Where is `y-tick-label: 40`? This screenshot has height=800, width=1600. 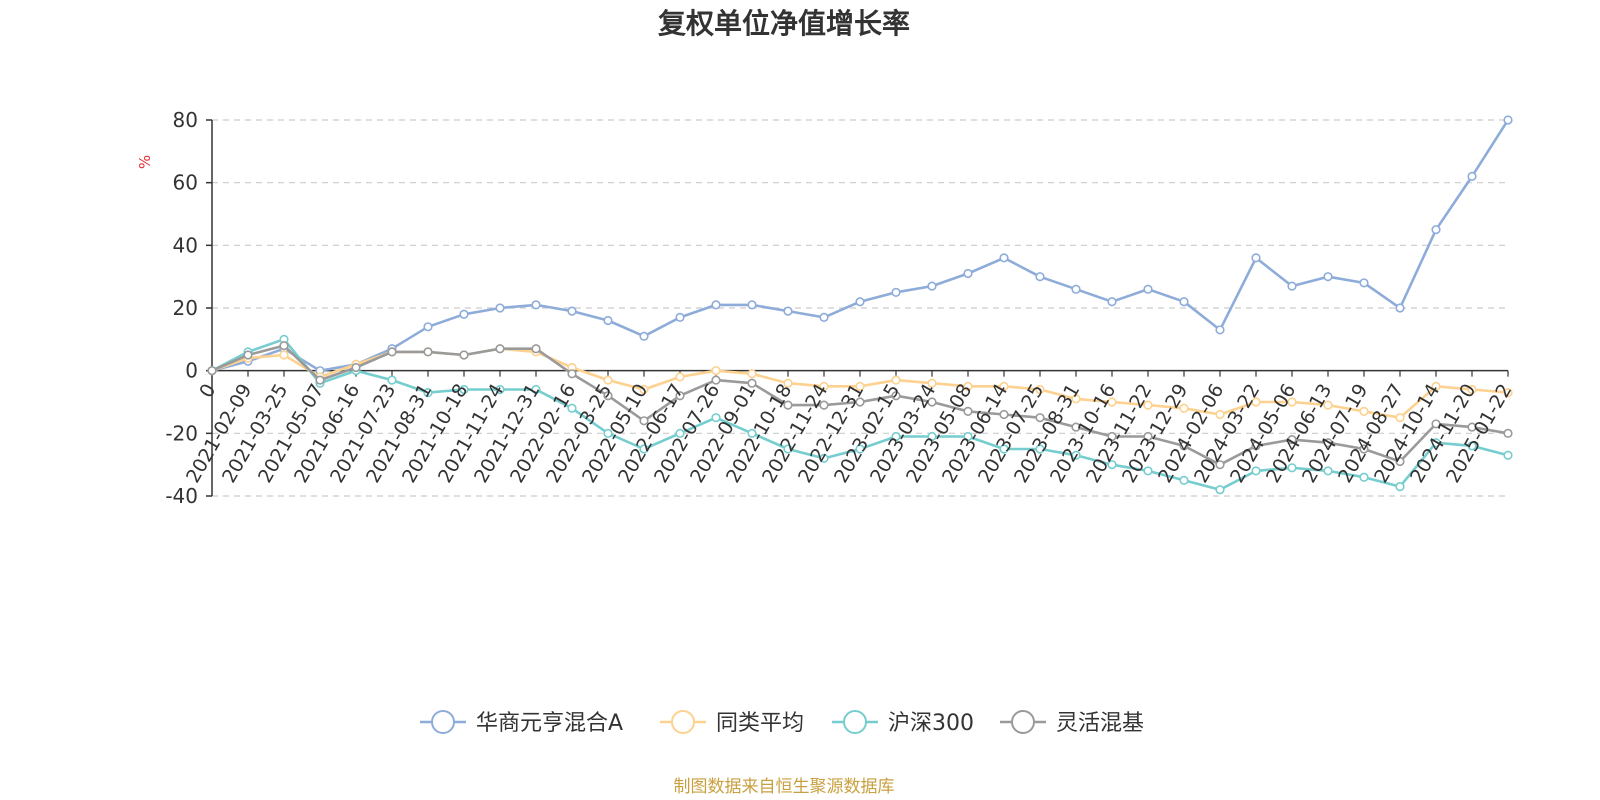
y-tick-label: 40 is located at coordinates (185, 245).